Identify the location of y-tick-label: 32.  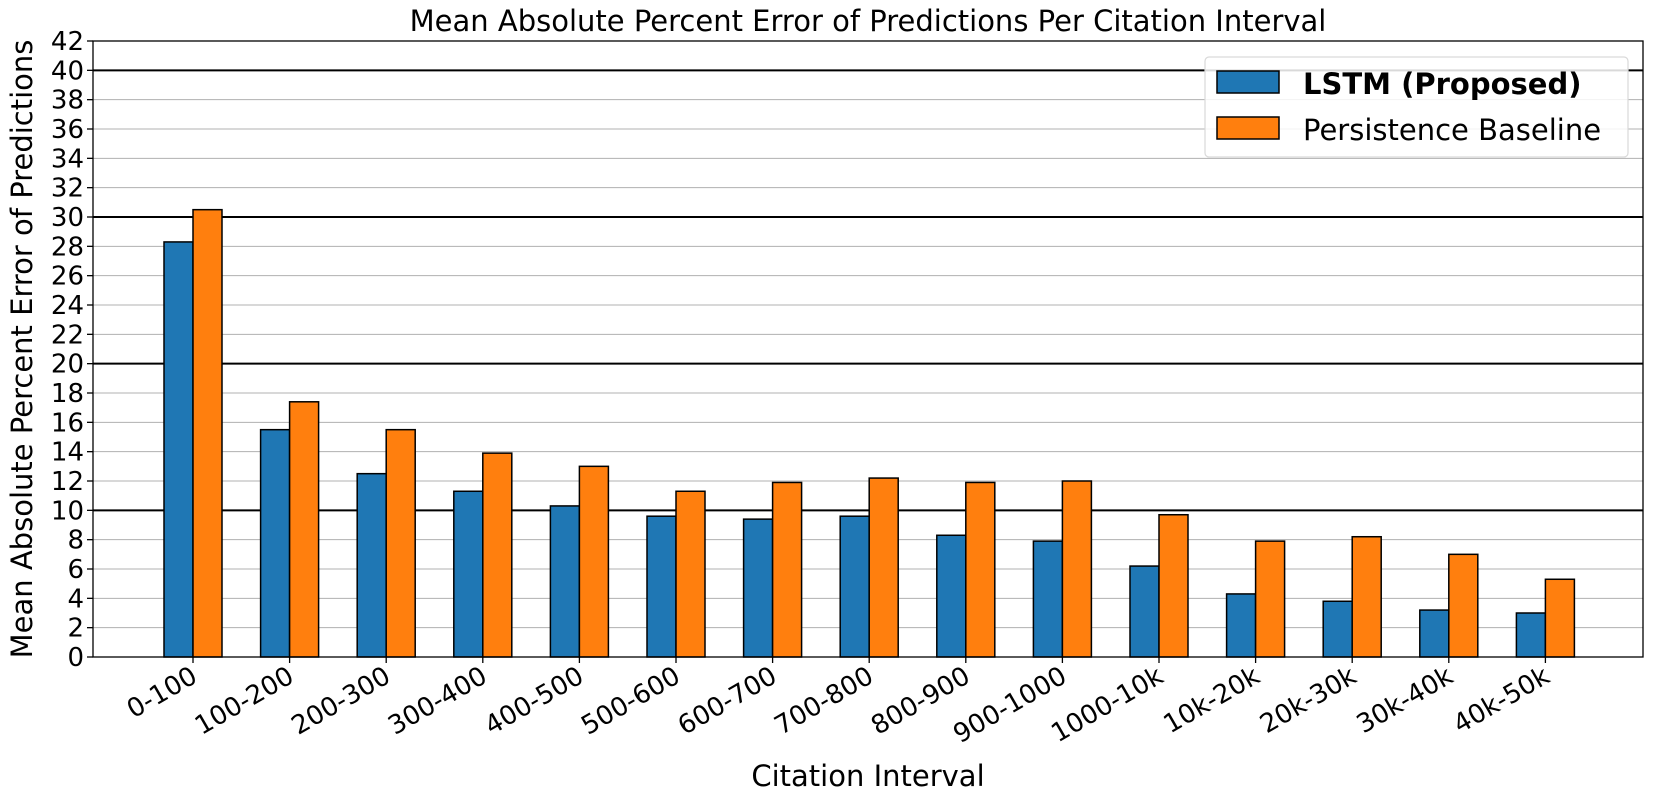
(67, 189).